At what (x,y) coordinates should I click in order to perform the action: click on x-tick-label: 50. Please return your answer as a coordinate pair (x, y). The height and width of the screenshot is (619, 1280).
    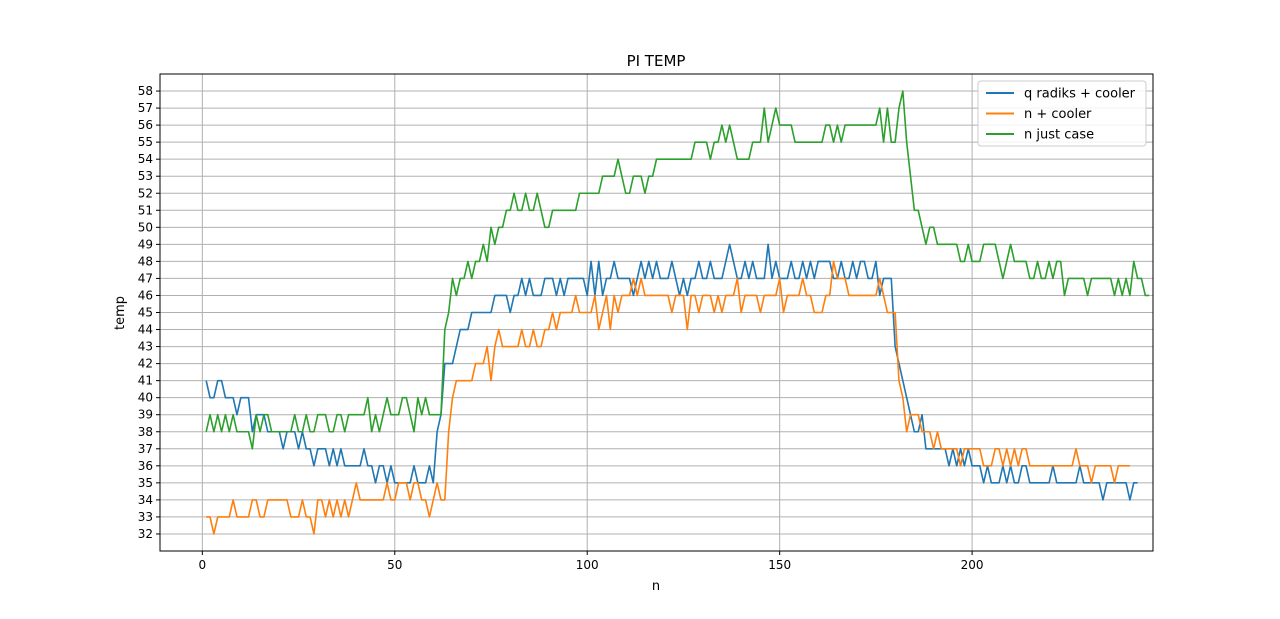
    Looking at the image, I should click on (394, 565).